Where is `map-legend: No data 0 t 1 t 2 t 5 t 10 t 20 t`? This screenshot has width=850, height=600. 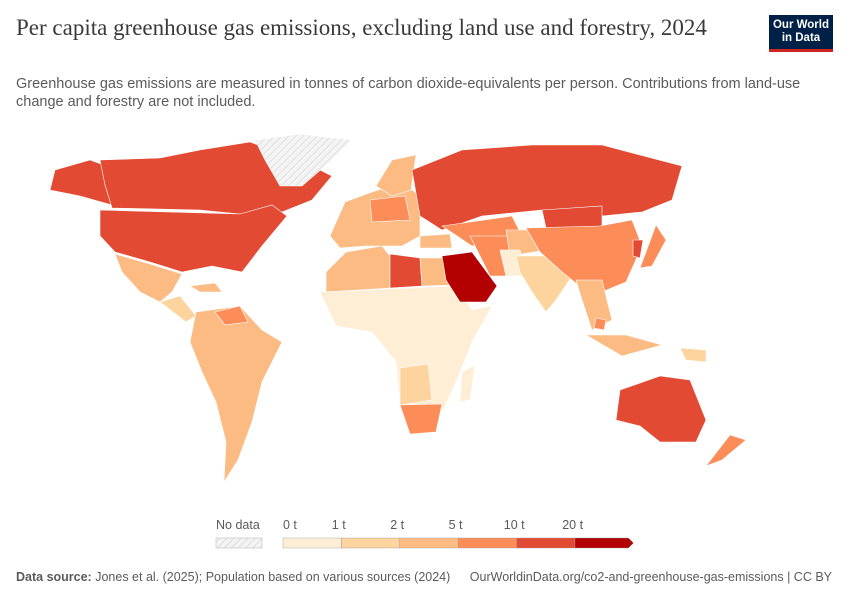 map-legend: No data 0 t 1 t 2 t 5 t 10 t 20 t is located at coordinates (425, 532).